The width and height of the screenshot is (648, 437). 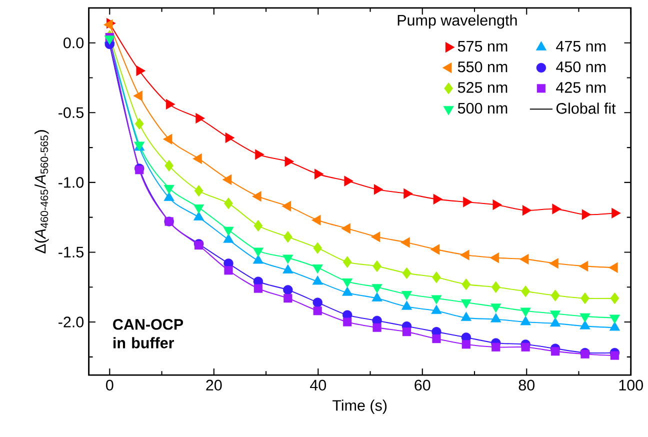 I want to click on y-tick-label: -0.5, so click(x=71, y=112).